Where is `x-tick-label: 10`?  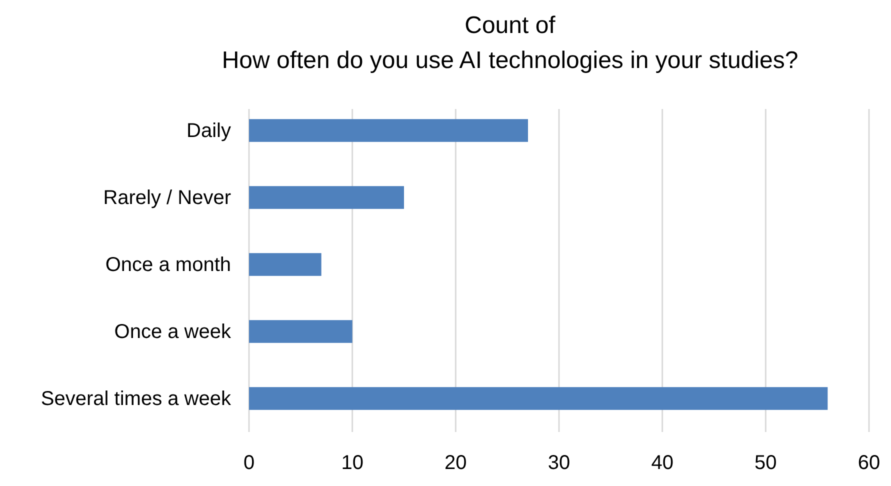
x-tick-label: 10 is located at coordinates (352, 463).